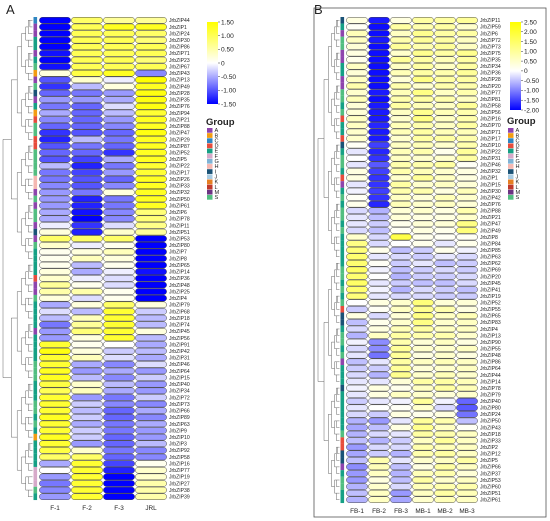 This screenshot has height=521, width=550. I want to click on column-label: F-3, so click(119, 508).